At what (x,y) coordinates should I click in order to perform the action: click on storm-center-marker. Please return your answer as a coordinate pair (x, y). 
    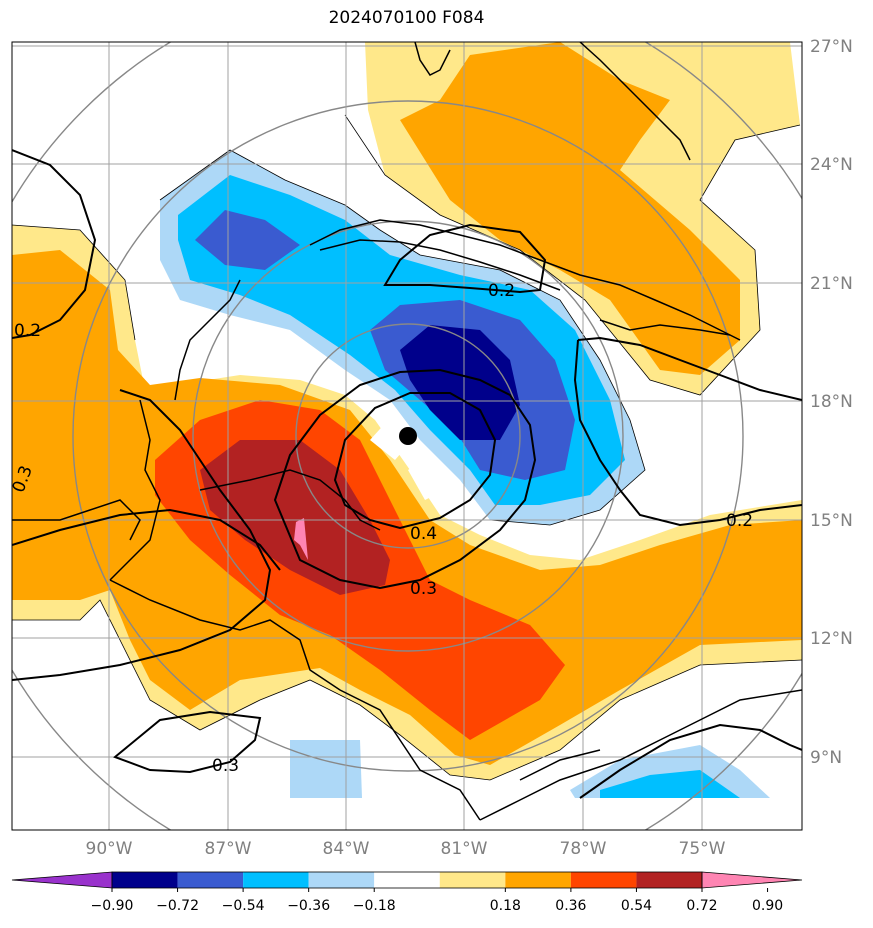
    Looking at the image, I should click on (408, 436).